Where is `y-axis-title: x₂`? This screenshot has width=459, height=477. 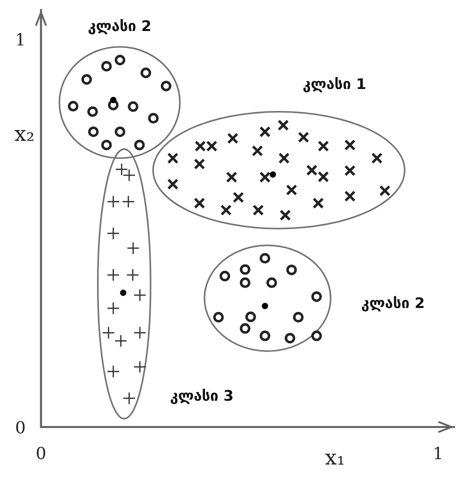 y-axis-title: x₂ is located at coordinates (24, 135).